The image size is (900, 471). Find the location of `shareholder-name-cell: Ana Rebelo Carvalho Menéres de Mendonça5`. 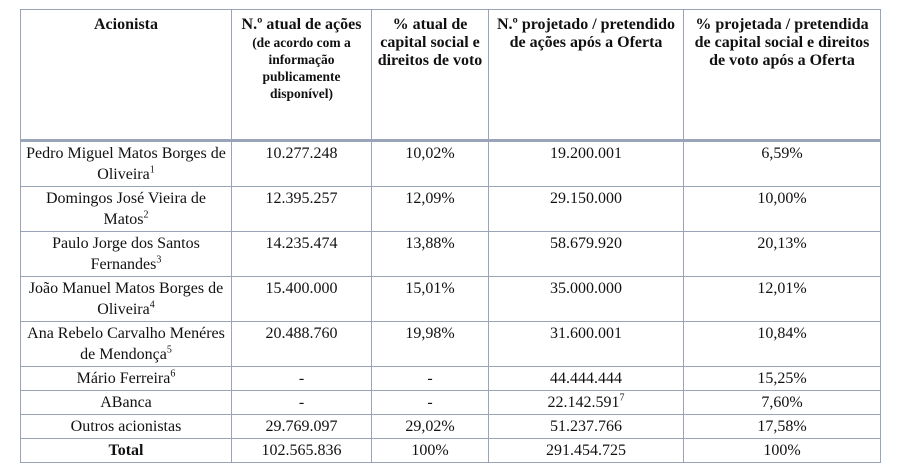

shareholder-name-cell: Ana Rebelo Carvalho Menéres de Mendonça5 is located at coordinates (126, 344).